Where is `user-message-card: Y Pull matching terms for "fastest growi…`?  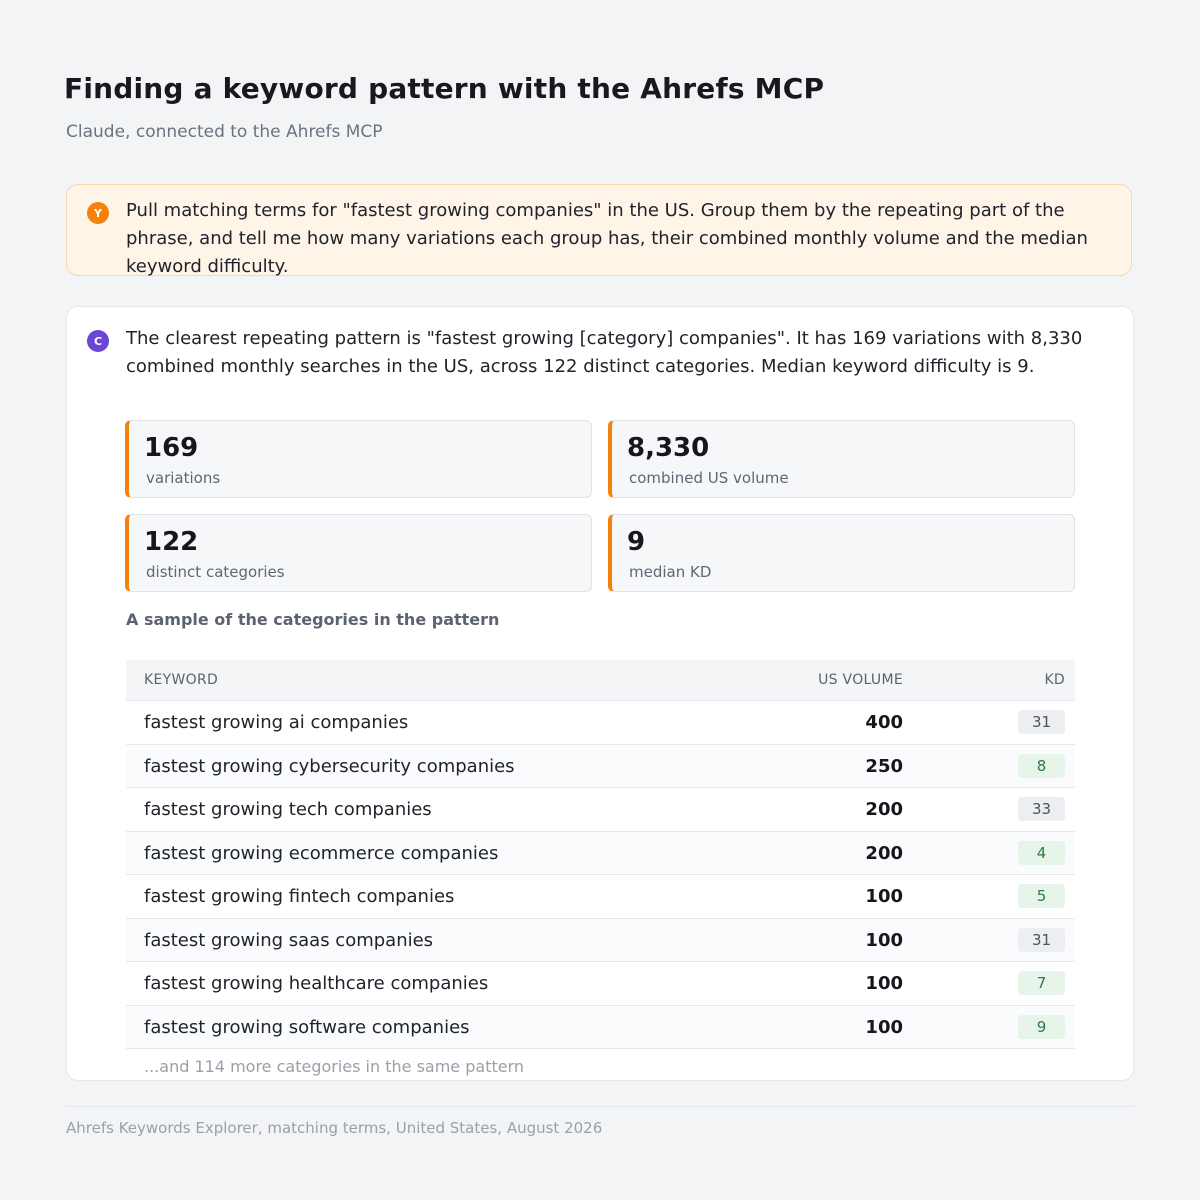
user-message-card: Y Pull matching terms for "fastest growi… is located at coordinates (599, 230).